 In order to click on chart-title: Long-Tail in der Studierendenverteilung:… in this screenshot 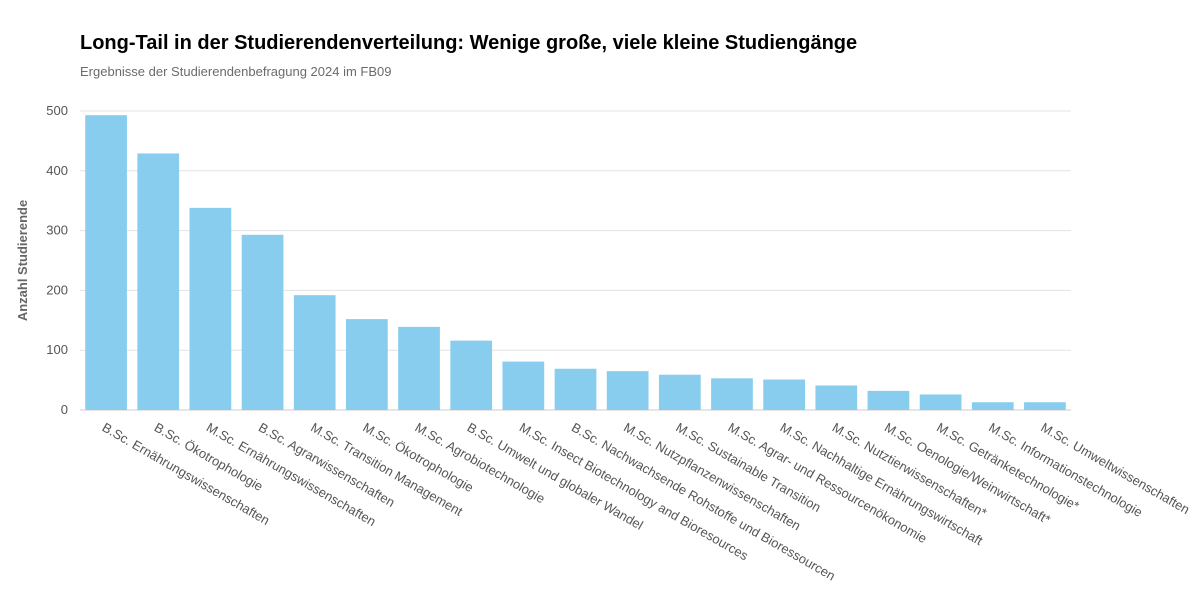, I will do `click(469, 43)`.